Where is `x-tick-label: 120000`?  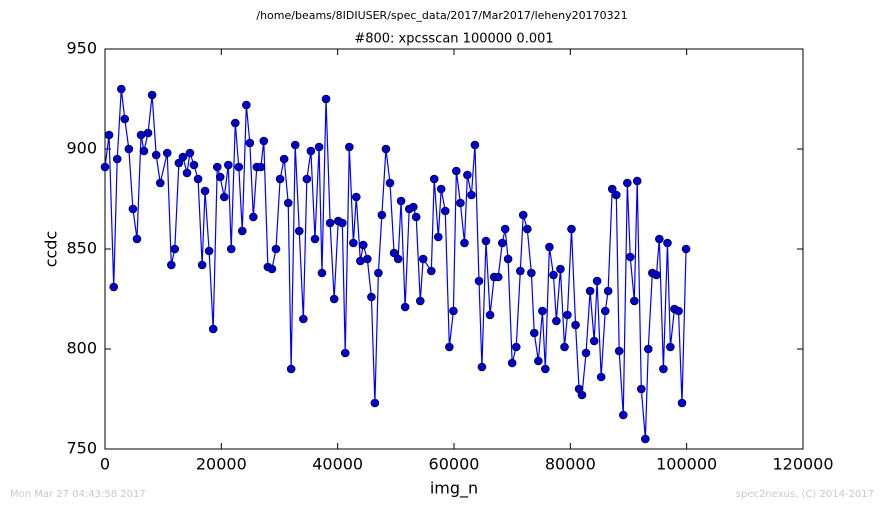
x-tick-label: 120000 is located at coordinates (802, 464).